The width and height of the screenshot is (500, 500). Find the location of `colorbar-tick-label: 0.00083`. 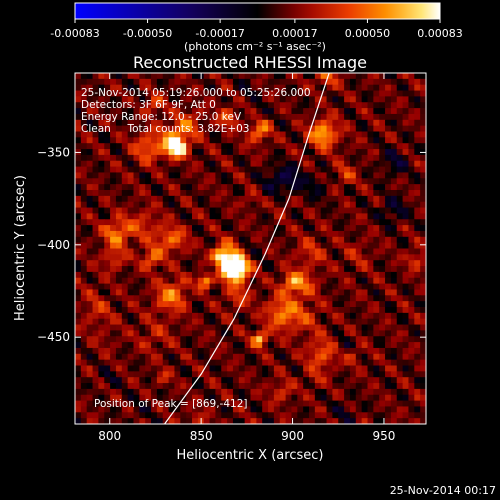

colorbar-tick-label: 0.00083 is located at coordinates (440, 33).